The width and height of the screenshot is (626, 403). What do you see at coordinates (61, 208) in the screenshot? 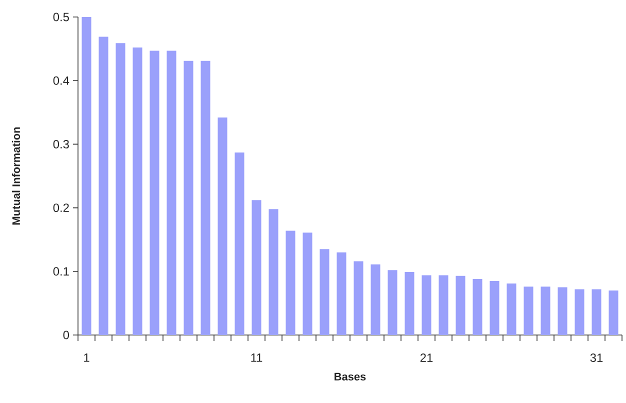
I see `y-tick-label: 0.2` at bounding box center [61, 208].